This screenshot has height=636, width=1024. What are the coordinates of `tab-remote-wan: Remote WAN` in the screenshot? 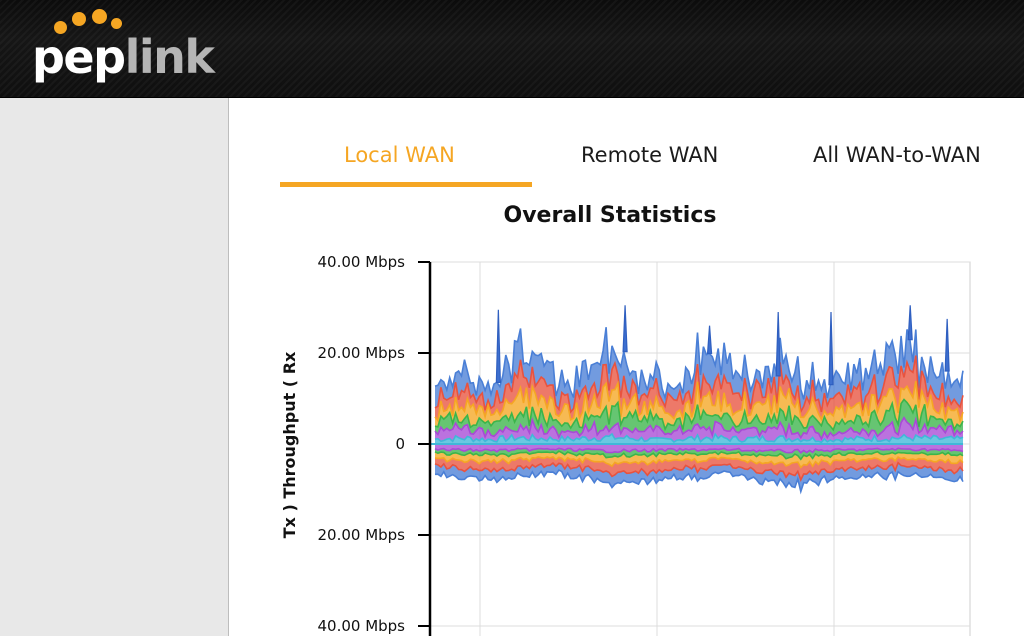 It's located at (650, 155).